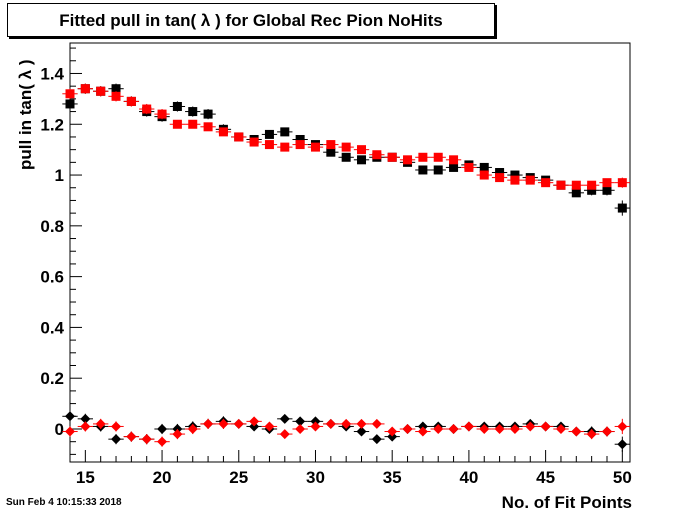 The width and height of the screenshot is (700, 514). I want to click on y-tick-label: 1.2, so click(52, 124).